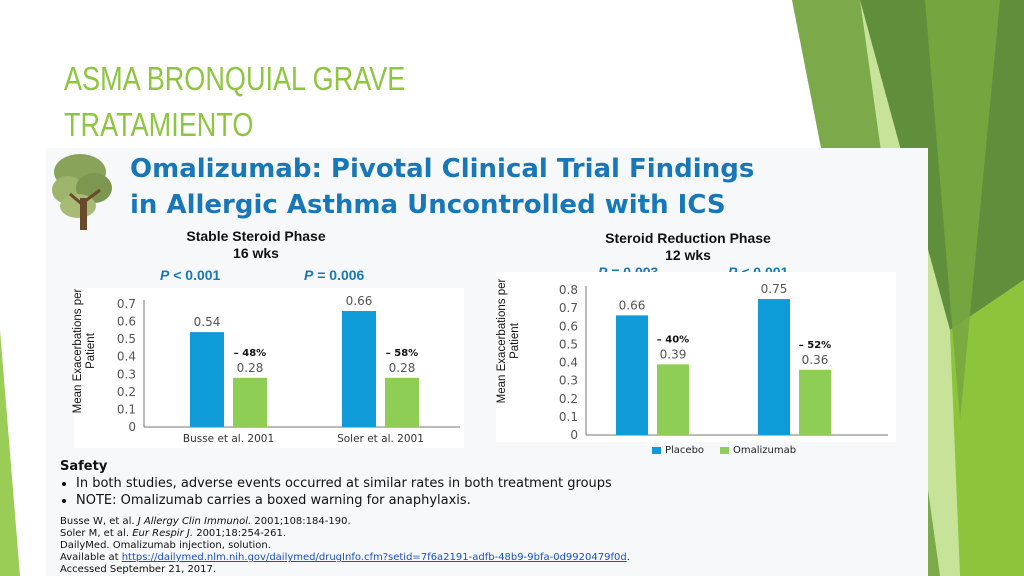 This screenshot has width=1024, height=576. I want to click on chart2-y-tick-label: 0.2, so click(568, 399).